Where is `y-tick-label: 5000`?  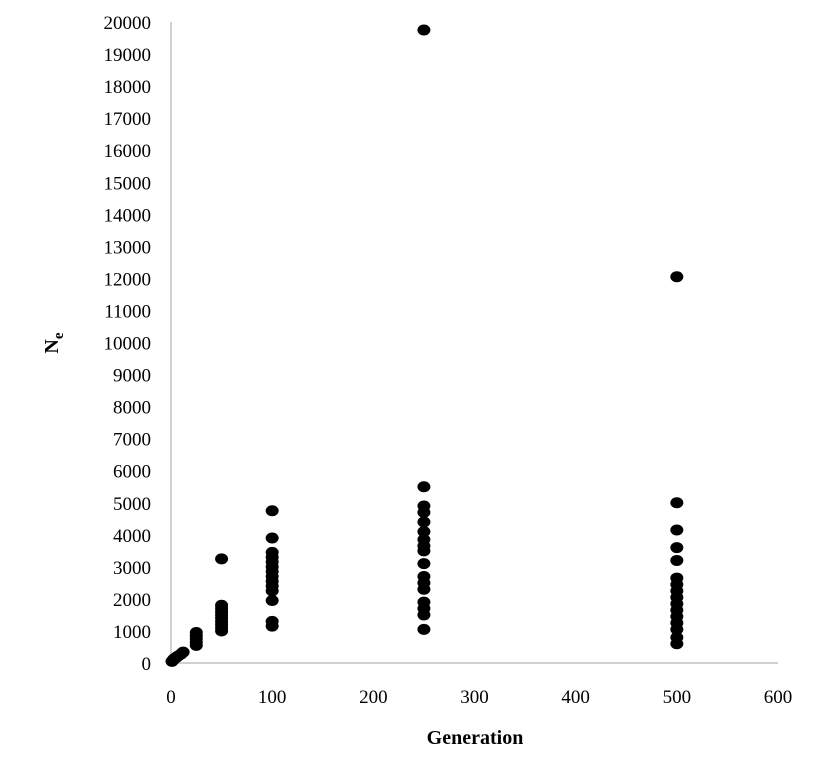
y-tick-label: 5000 is located at coordinates (132, 504).